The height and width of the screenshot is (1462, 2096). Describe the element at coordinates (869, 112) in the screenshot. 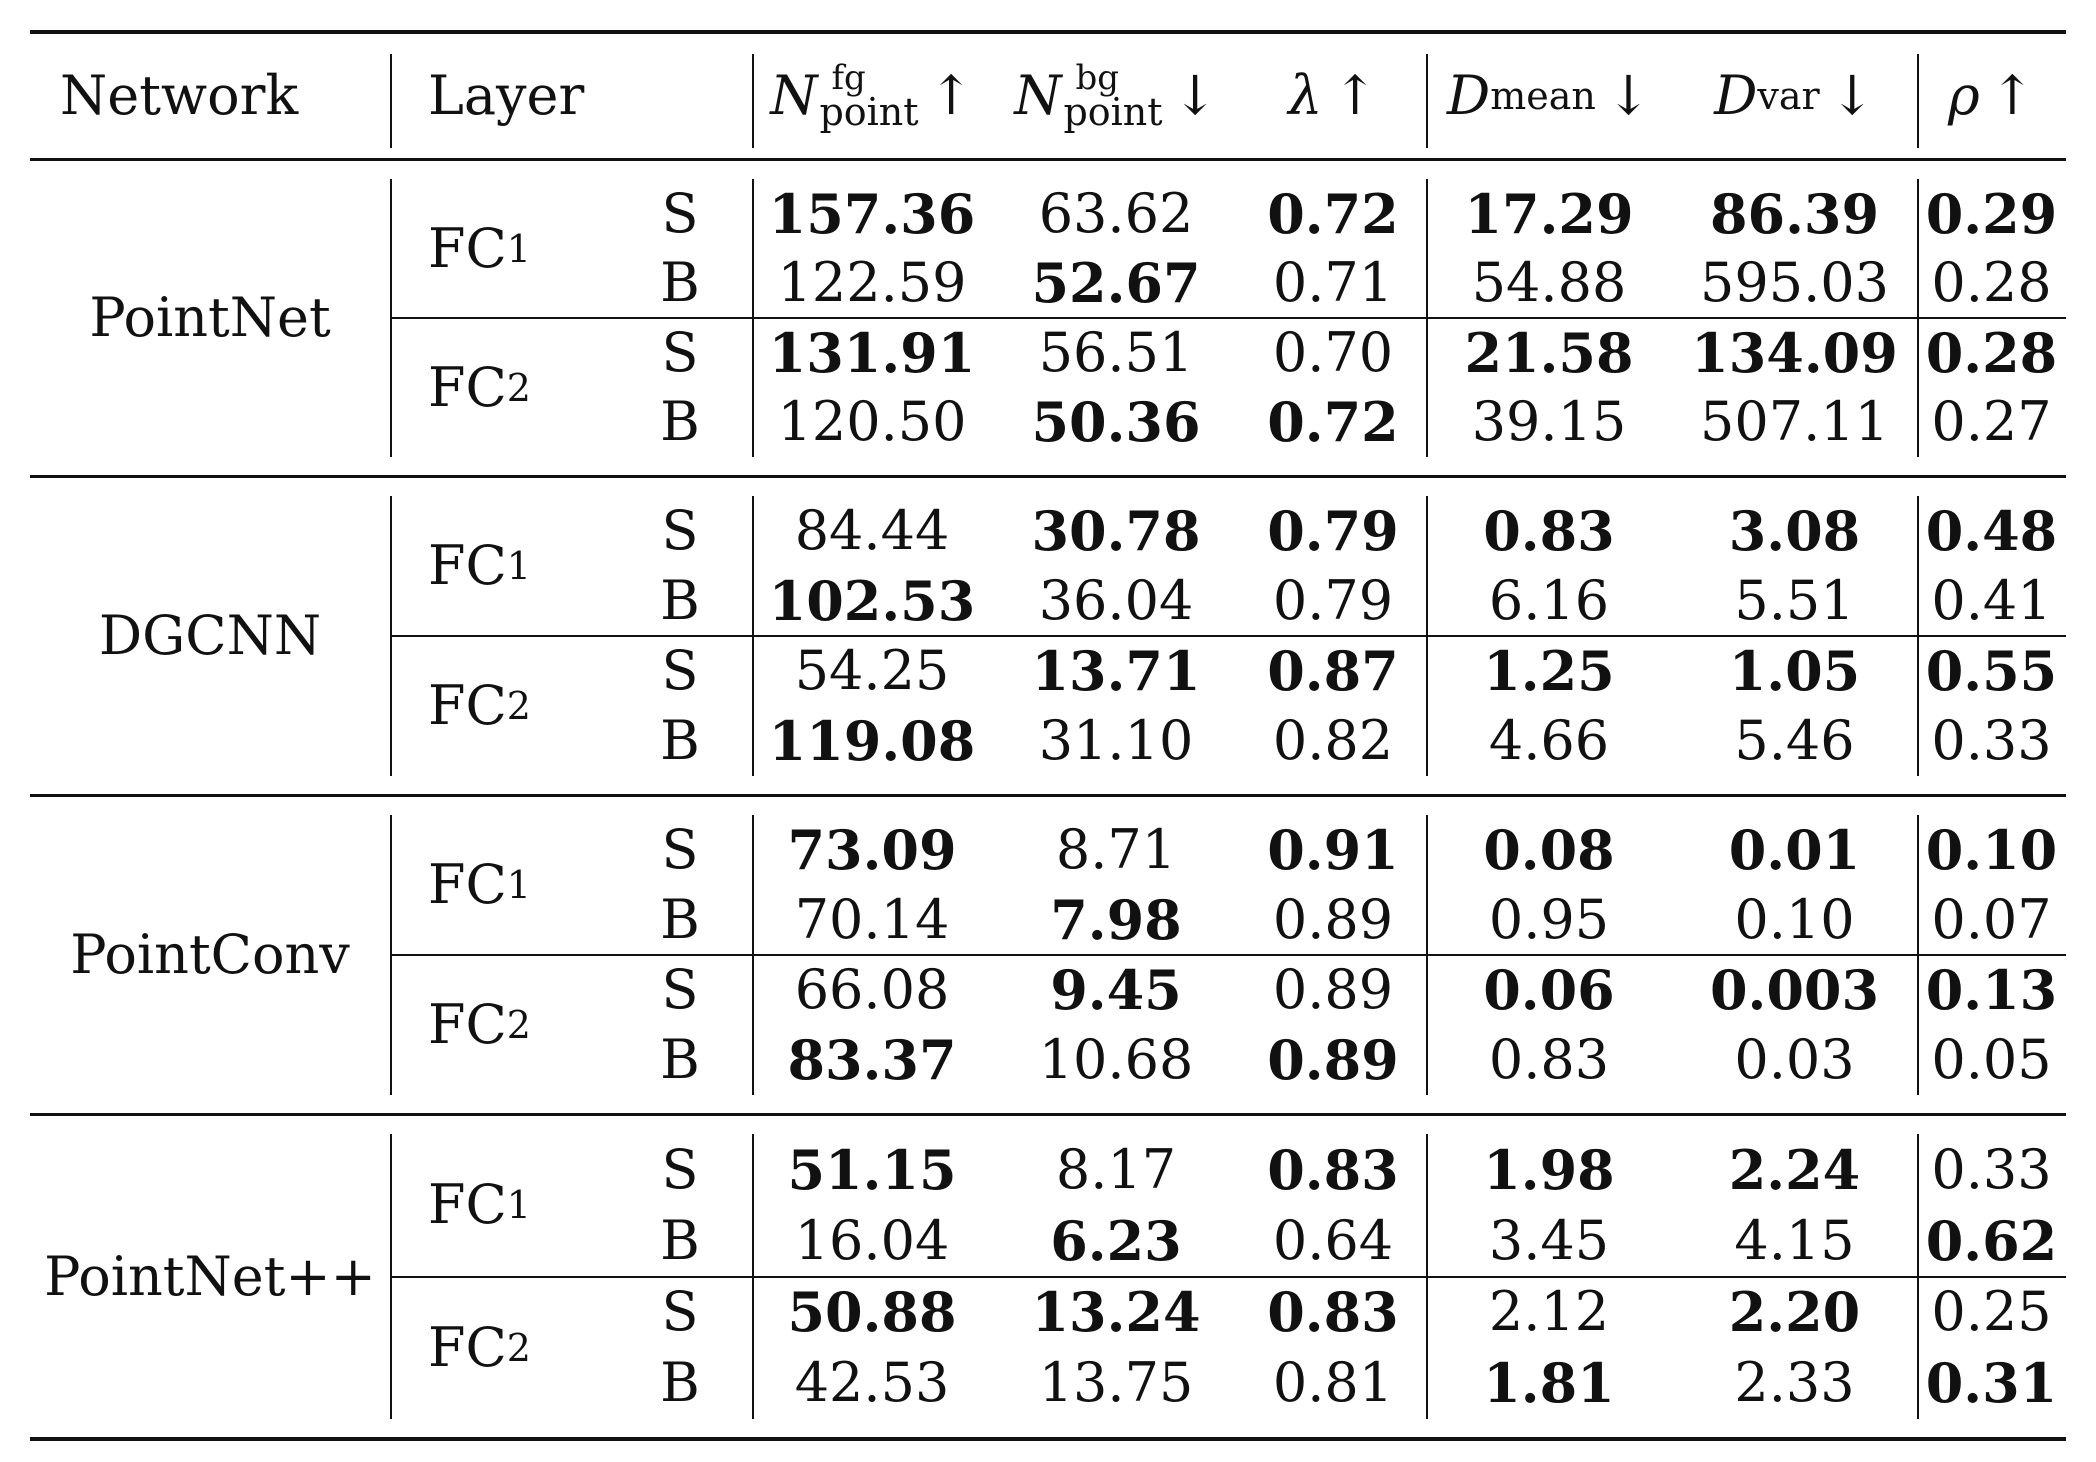

I see `header-nfg-sub: point` at that location.